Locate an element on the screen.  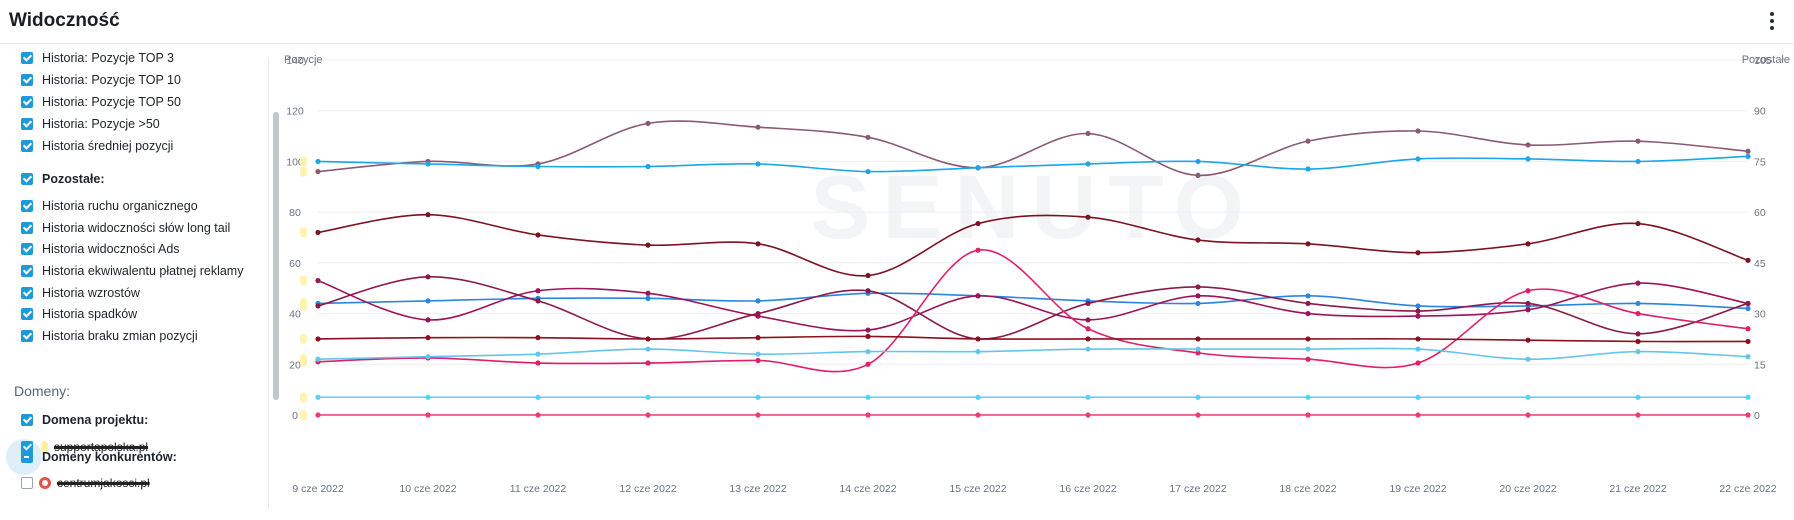
checkbox-label: Historia ruchu organicznego is located at coordinates (120, 206).